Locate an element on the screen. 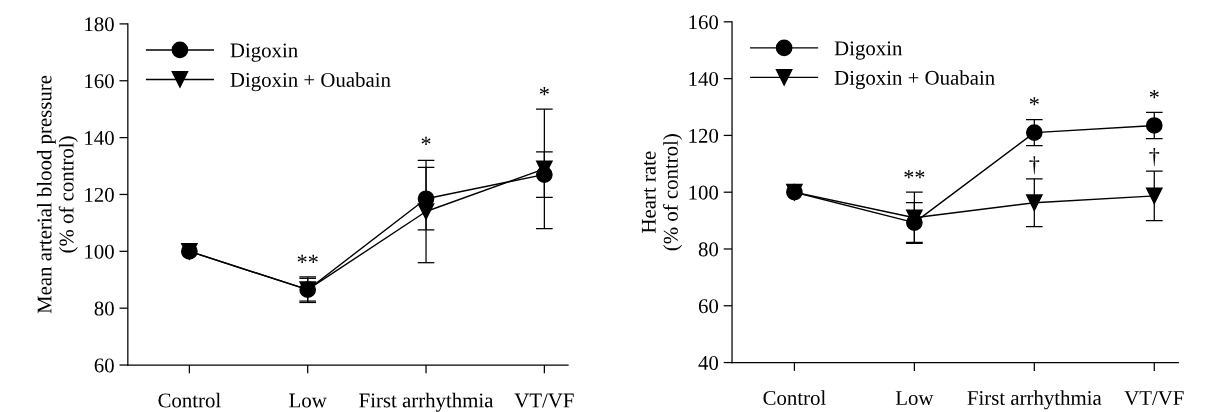  y-tick-label: 180 is located at coordinates (99, 24).